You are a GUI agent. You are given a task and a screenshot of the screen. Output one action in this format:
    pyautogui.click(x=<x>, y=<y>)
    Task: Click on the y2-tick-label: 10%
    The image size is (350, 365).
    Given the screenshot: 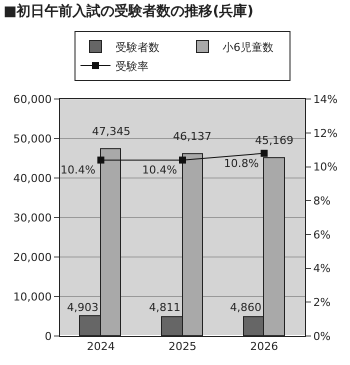 What is the action you would take?
    pyautogui.click(x=325, y=167)
    